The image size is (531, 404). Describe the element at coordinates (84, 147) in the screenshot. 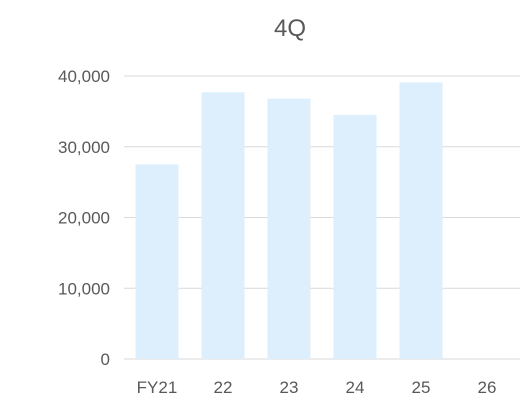

I see `y-tick-label: 30,000` at that location.